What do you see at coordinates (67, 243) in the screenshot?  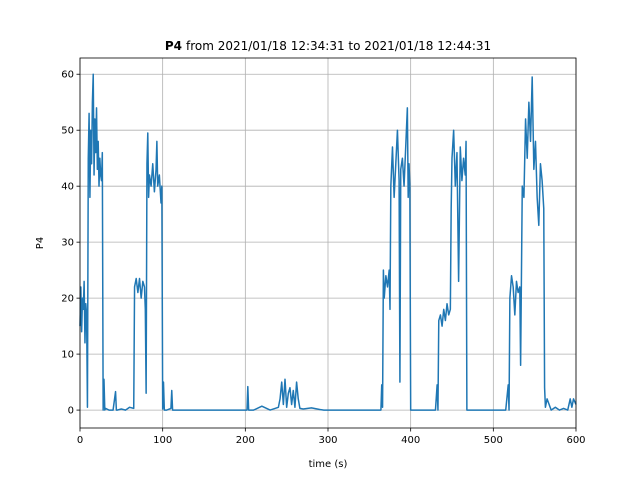 I see `y-tick-label: 30` at bounding box center [67, 243].